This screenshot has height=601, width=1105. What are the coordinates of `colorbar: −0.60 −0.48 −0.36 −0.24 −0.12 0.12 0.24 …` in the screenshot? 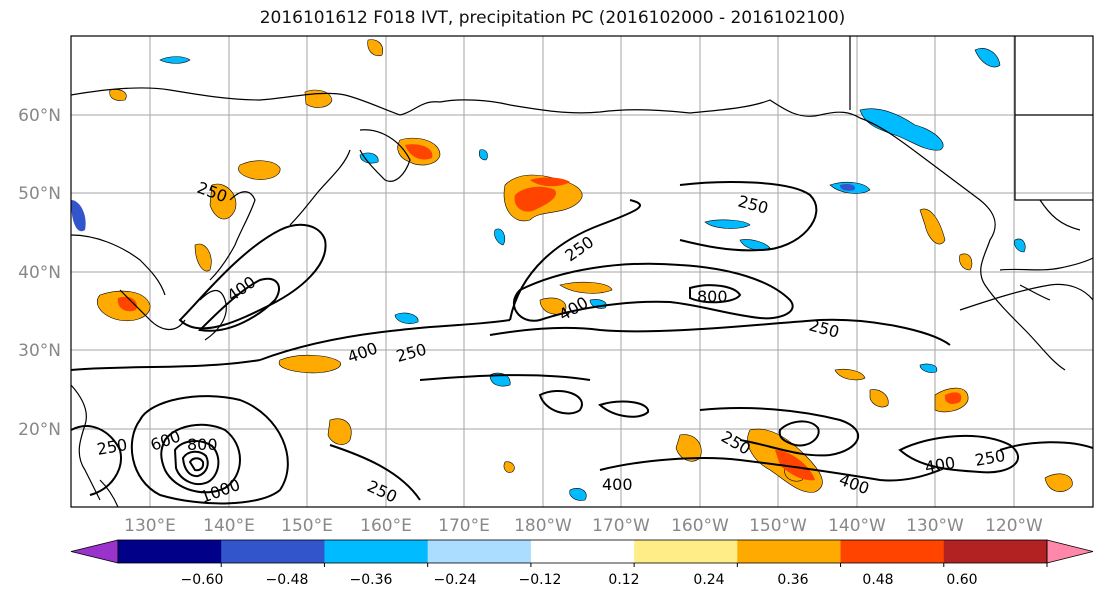 It's located at (582, 563).